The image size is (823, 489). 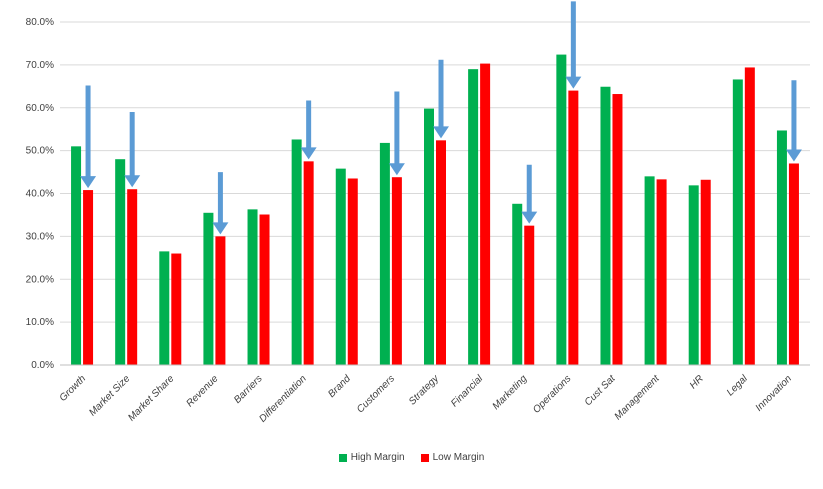 What do you see at coordinates (424, 390) in the screenshot?
I see `x-category-label: Strategy` at bounding box center [424, 390].